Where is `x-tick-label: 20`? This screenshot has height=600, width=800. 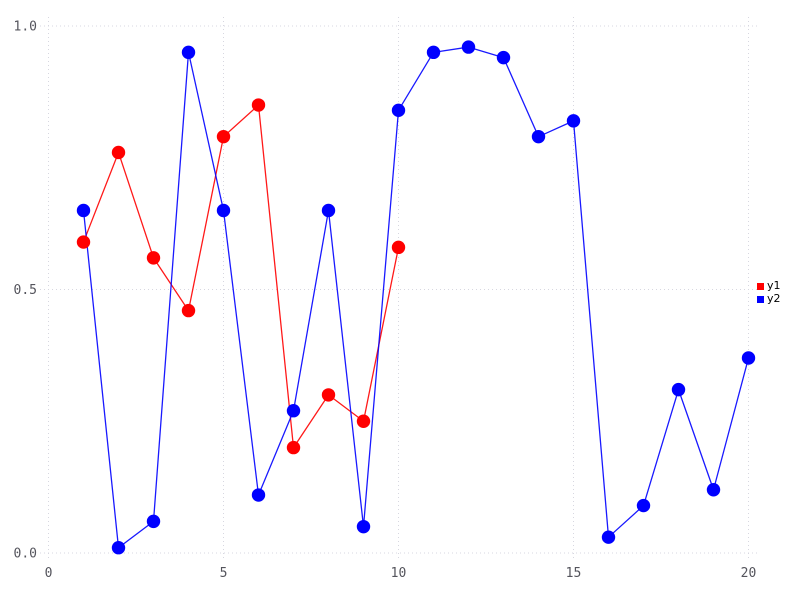 x-tick-label: 20 is located at coordinates (749, 573).